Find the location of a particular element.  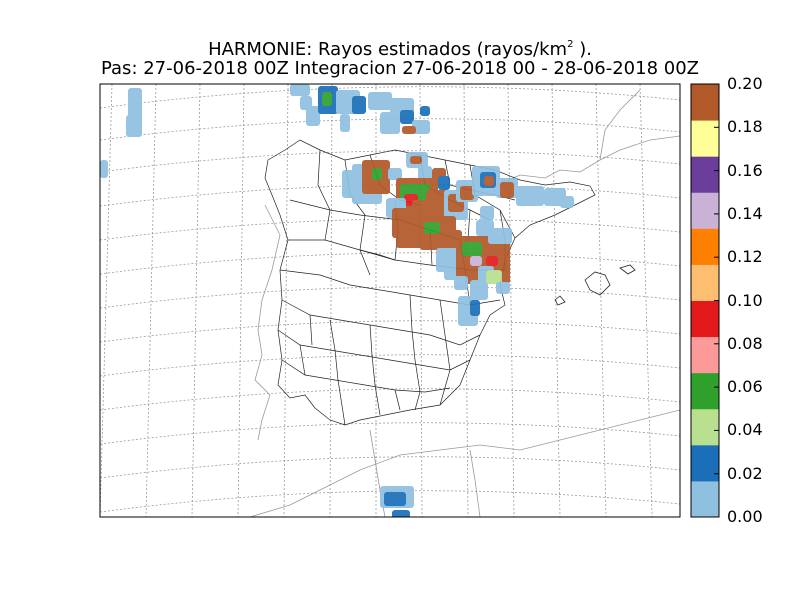

colorbar-tick-label: 0.18 is located at coordinates (745, 127).